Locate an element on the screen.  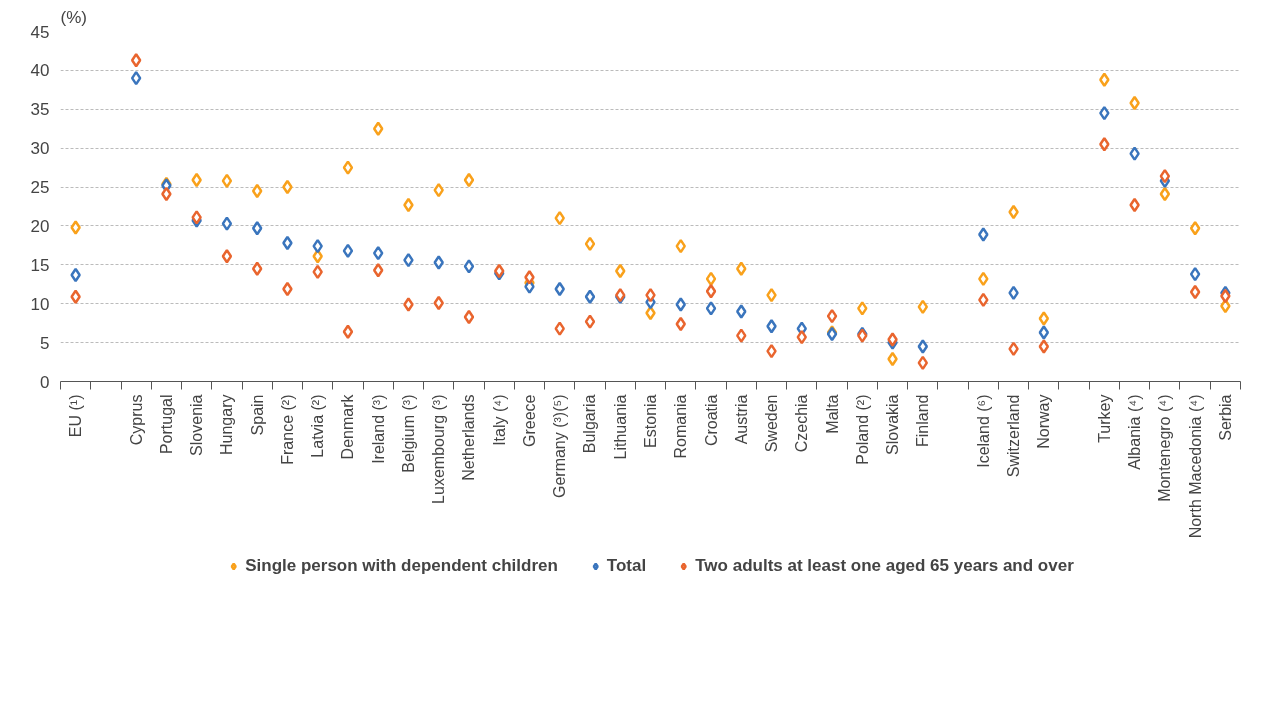
x-tick-label: Spain is located at coordinates (257, 415).